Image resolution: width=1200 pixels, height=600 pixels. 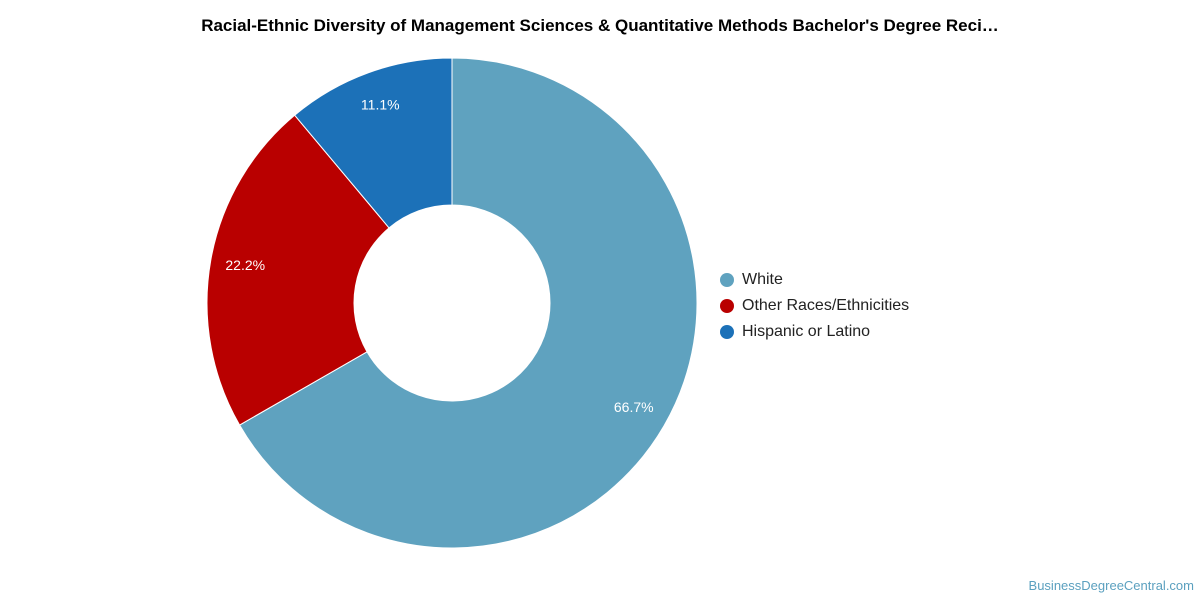 I want to click on slice-label-other-races: 22.2%, so click(x=245, y=265).